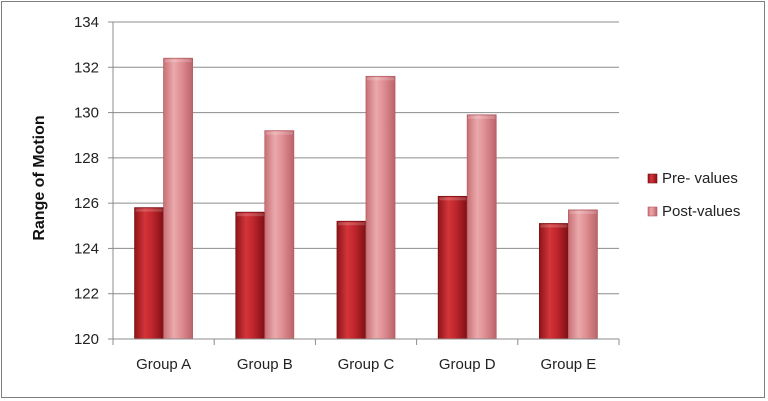 The width and height of the screenshot is (768, 401). Describe the element at coordinates (481, 227) in the screenshot. I see `bar-post-values-group-d` at that location.